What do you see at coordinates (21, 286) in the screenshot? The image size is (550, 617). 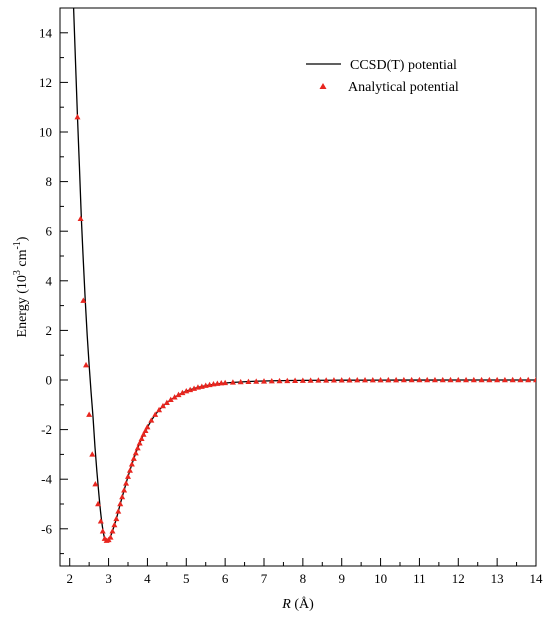 I see `y-axis-label: Energy (103 cm-1)` at bounding box center [21, 286].